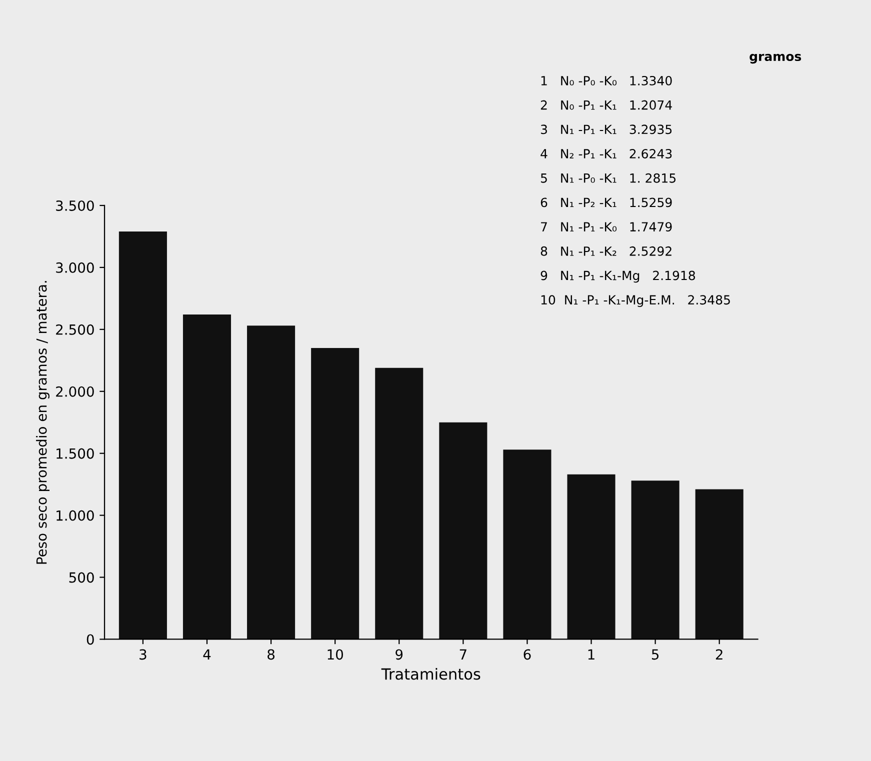 This screenshot has width=871, height=761. What do you see at coordinates (43, 422) in the screenshot?
I see `y-axis-title: Peso seco promedio en gramos / matera.` at bounding box center [43, 422].